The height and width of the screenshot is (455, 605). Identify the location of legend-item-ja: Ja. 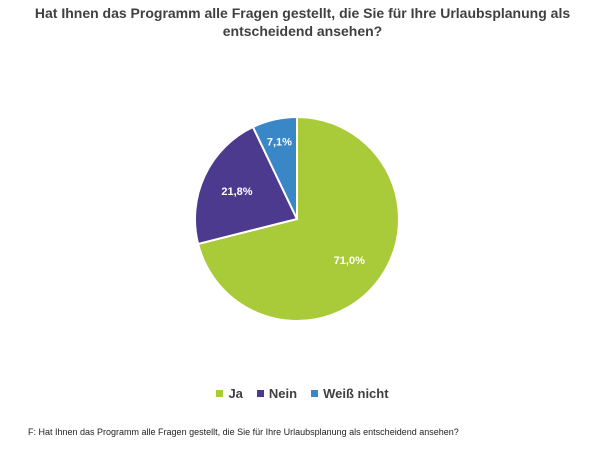
(229, 393).